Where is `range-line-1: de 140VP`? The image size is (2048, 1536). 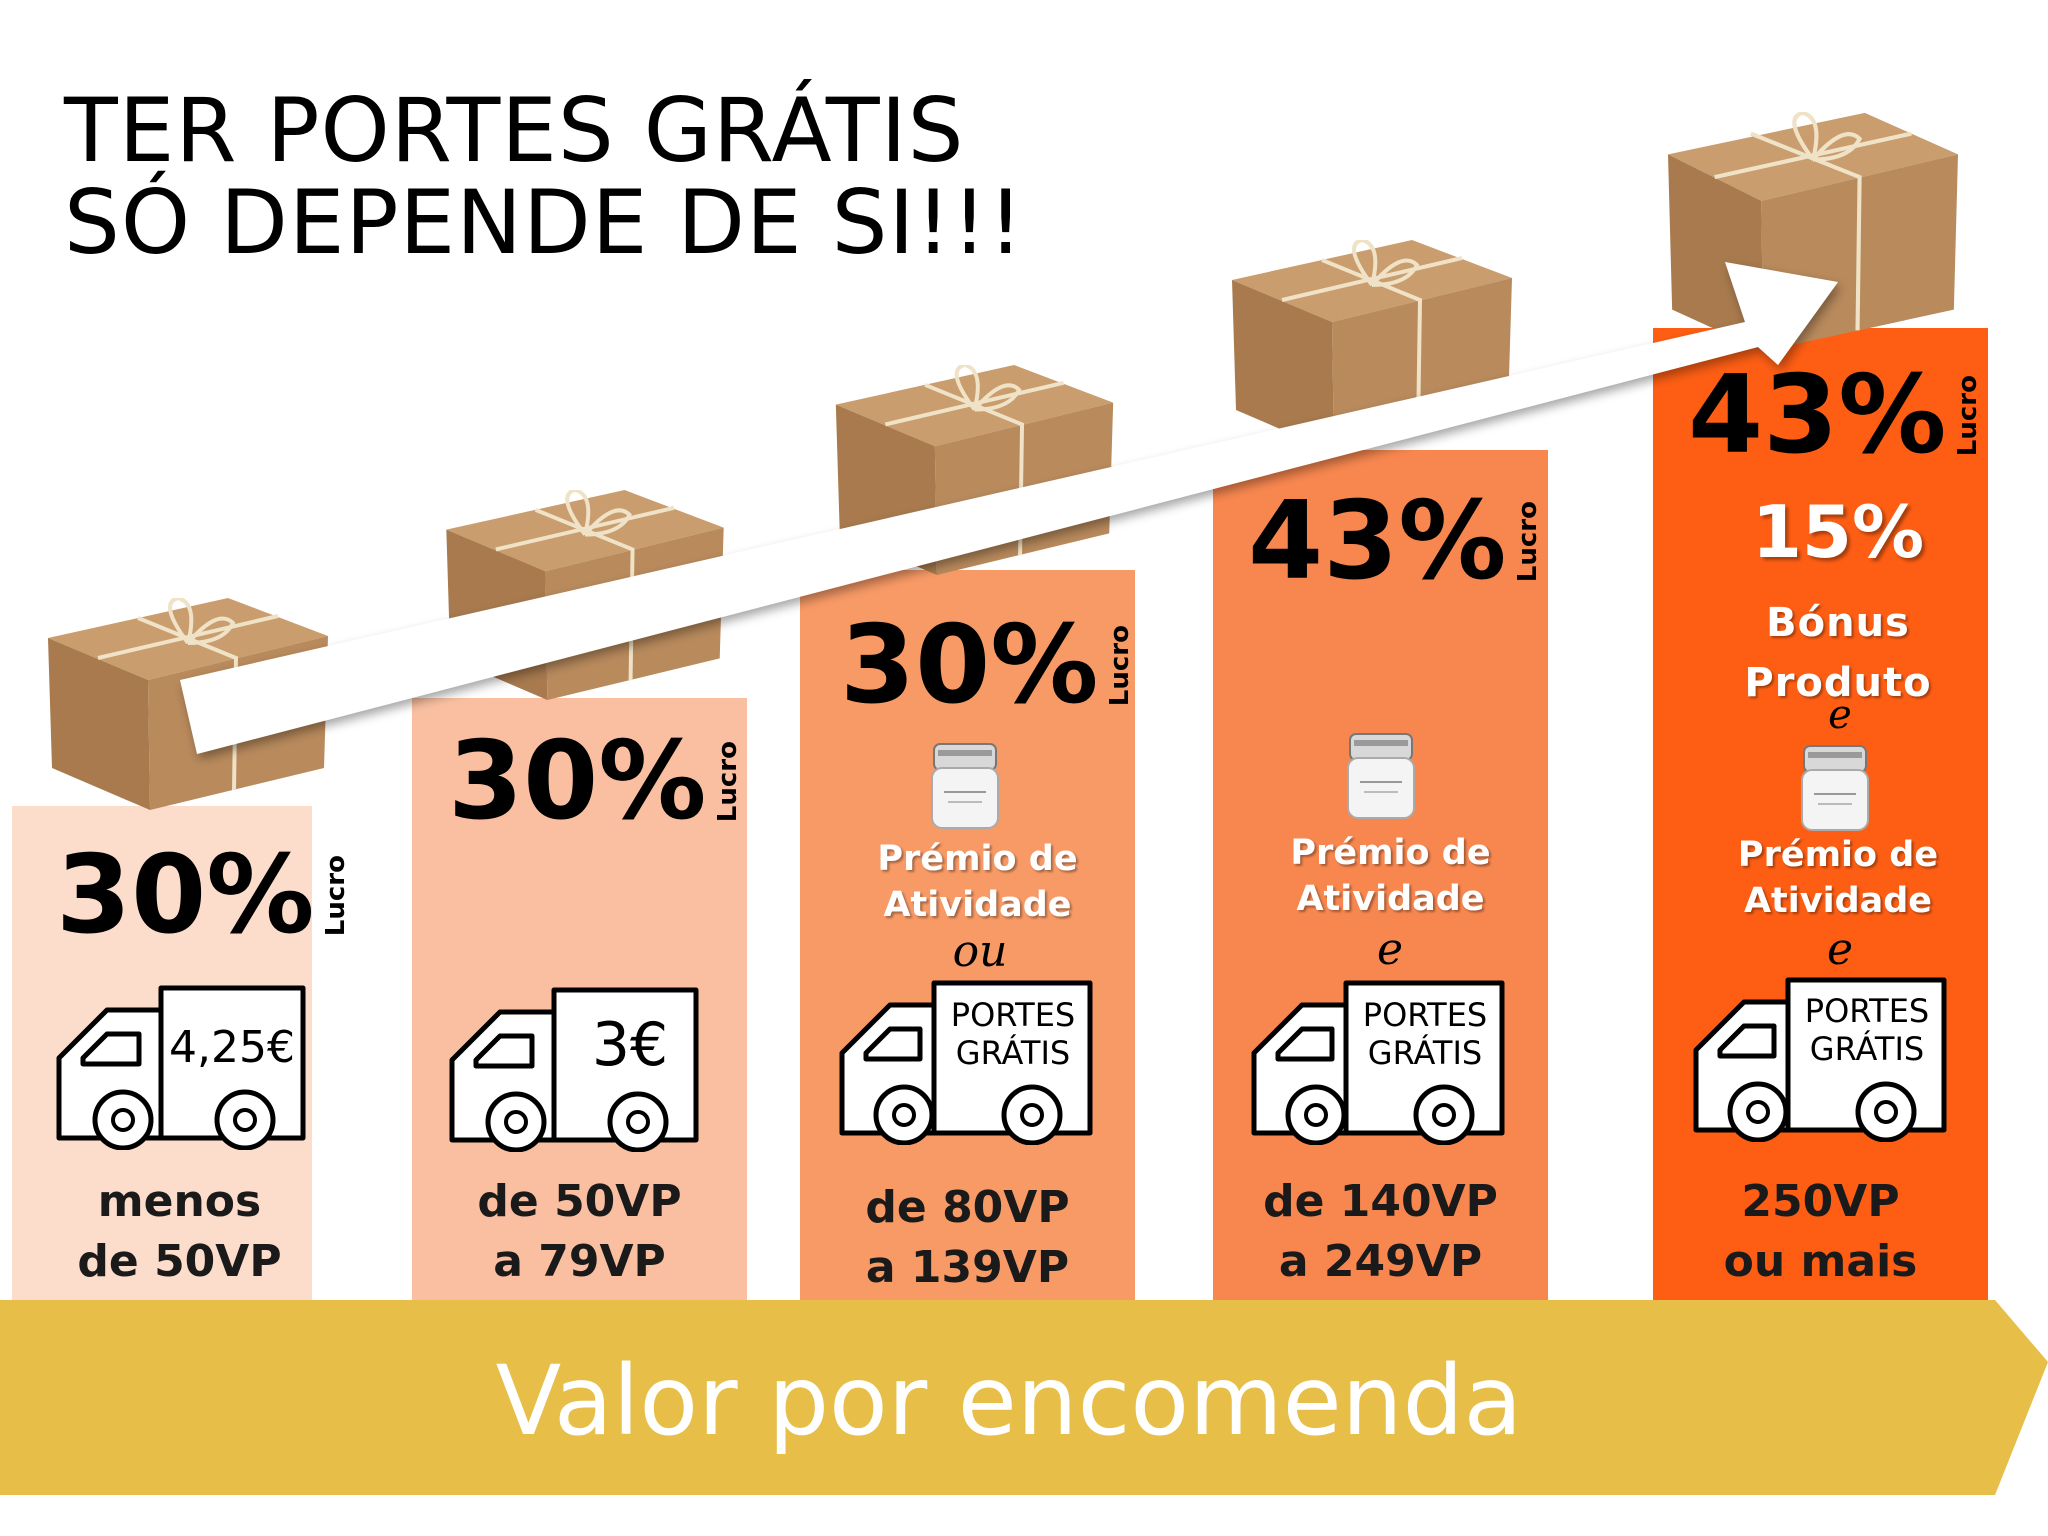 range-line-1: de 140VP is located at coordinates (1380, 1201).